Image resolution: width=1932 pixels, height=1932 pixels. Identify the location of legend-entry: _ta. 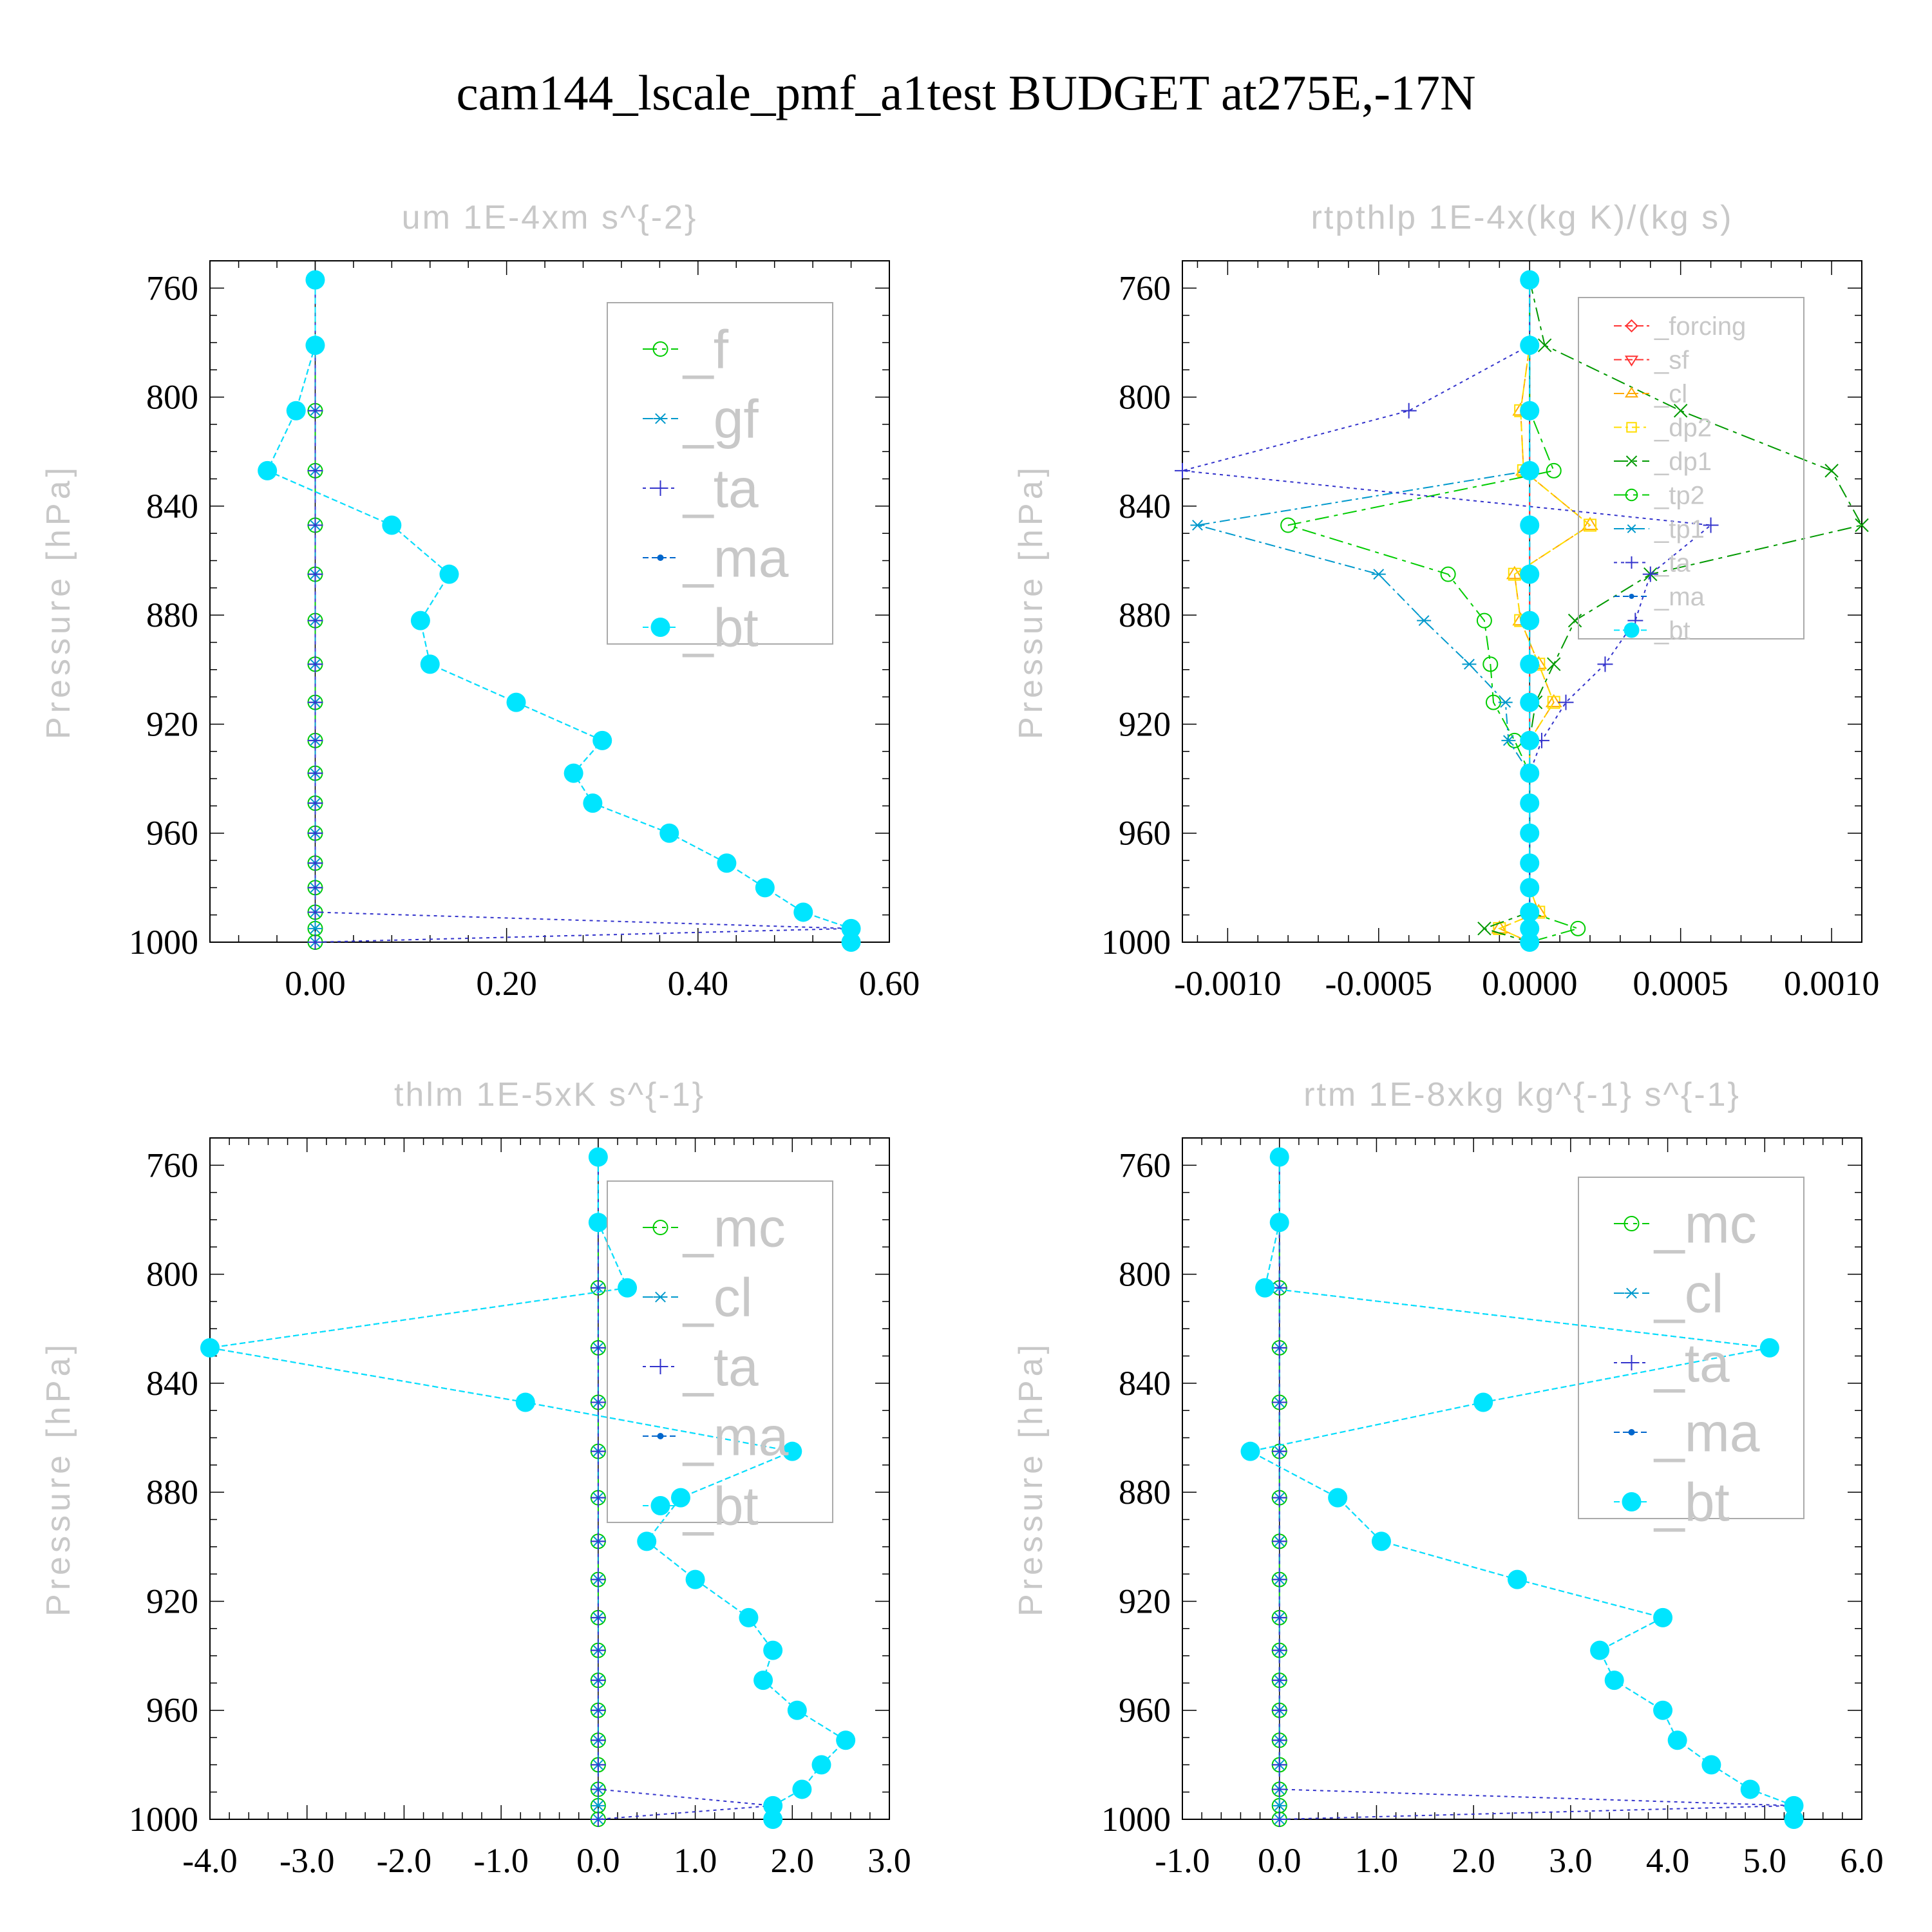
(1672, 1362).